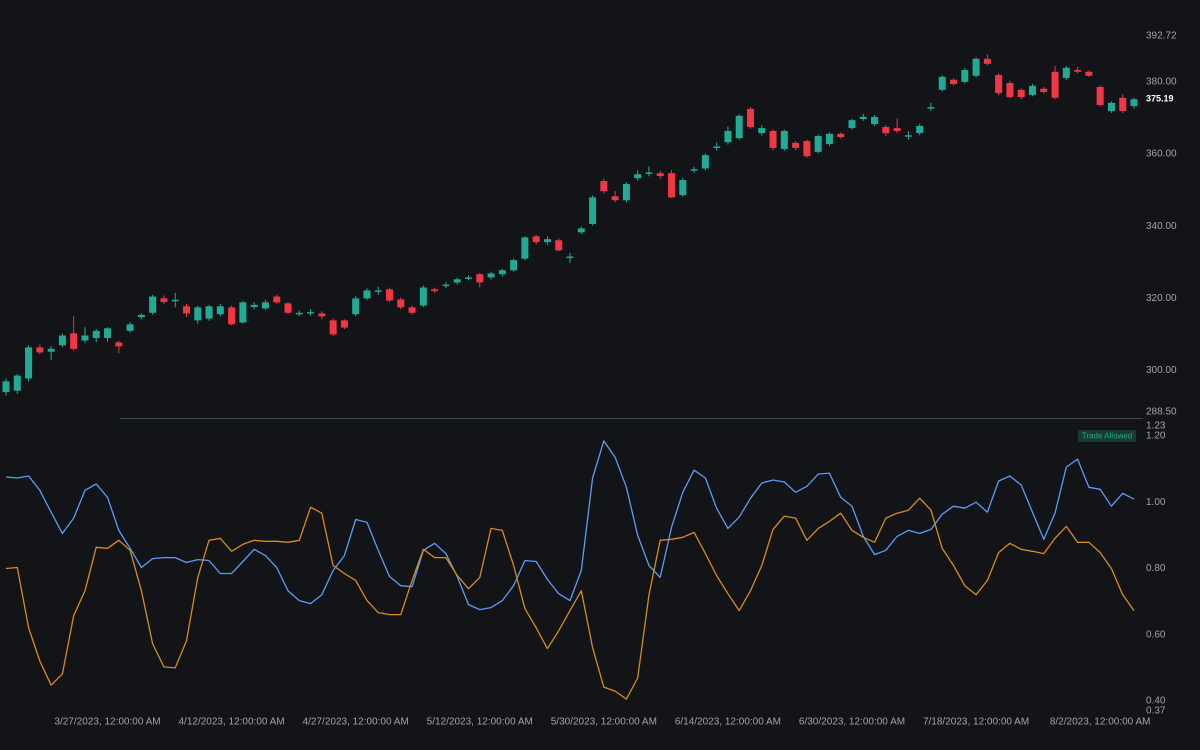  I want to click on y-tick-label: 1.20, so click(1156, 436).